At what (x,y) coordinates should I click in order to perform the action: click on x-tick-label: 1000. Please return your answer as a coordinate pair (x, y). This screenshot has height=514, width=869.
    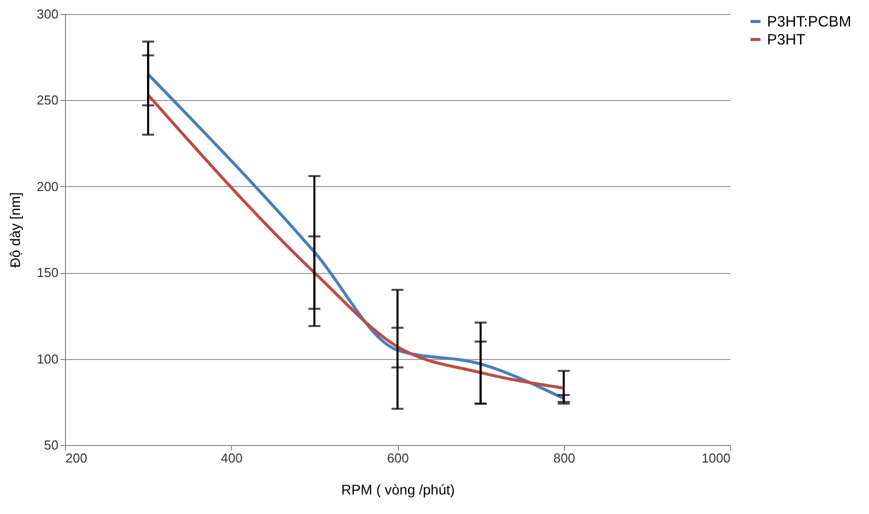
    Looking at the image, I should click on (716, 458).